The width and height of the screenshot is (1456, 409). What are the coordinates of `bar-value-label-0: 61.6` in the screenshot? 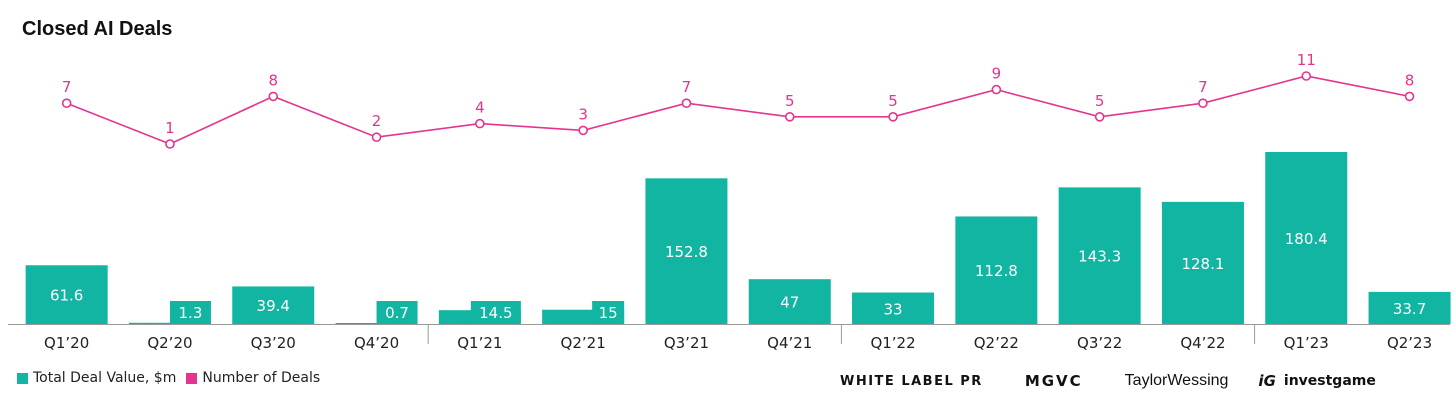 It's located at (66, 296).